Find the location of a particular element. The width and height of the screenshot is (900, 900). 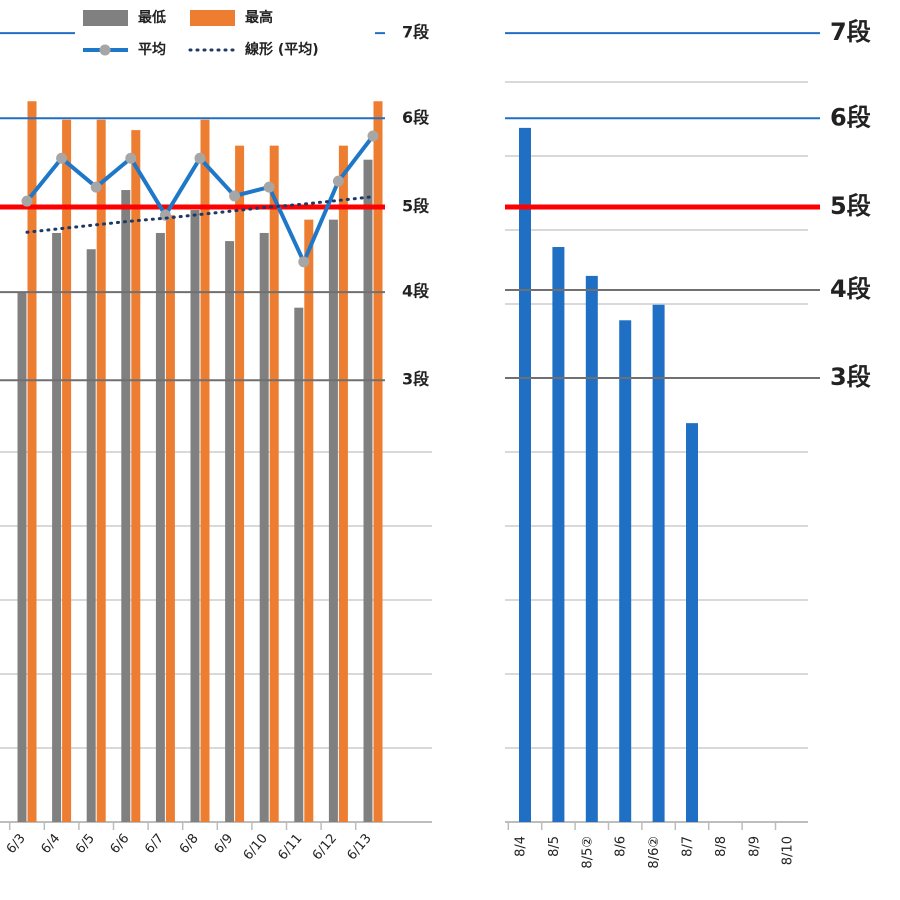

trend-line is located at coordinates (200, 214).